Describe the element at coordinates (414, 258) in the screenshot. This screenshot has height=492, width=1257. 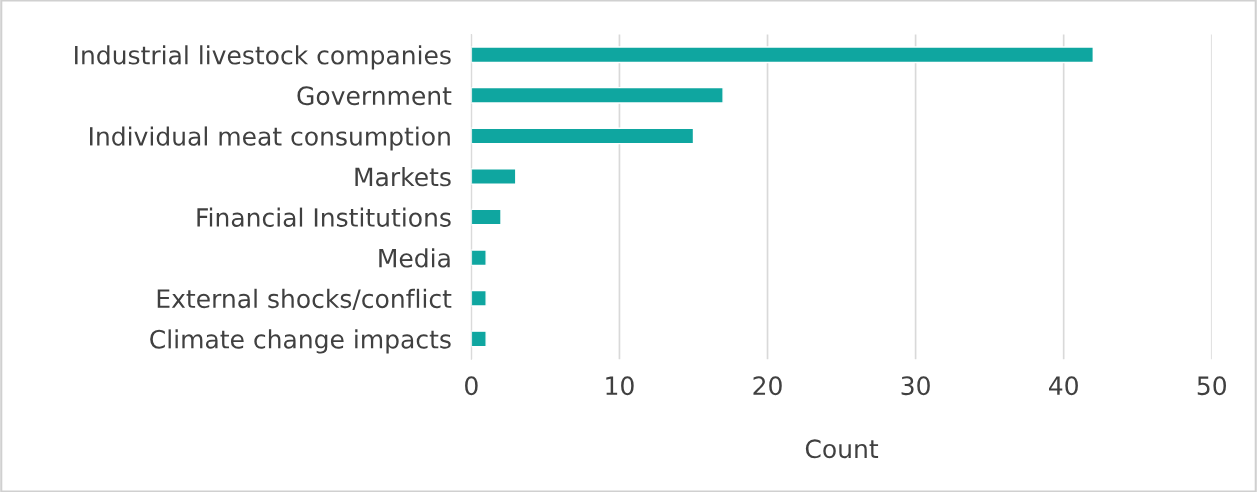
I see `y-tick-label: Media` at that location.